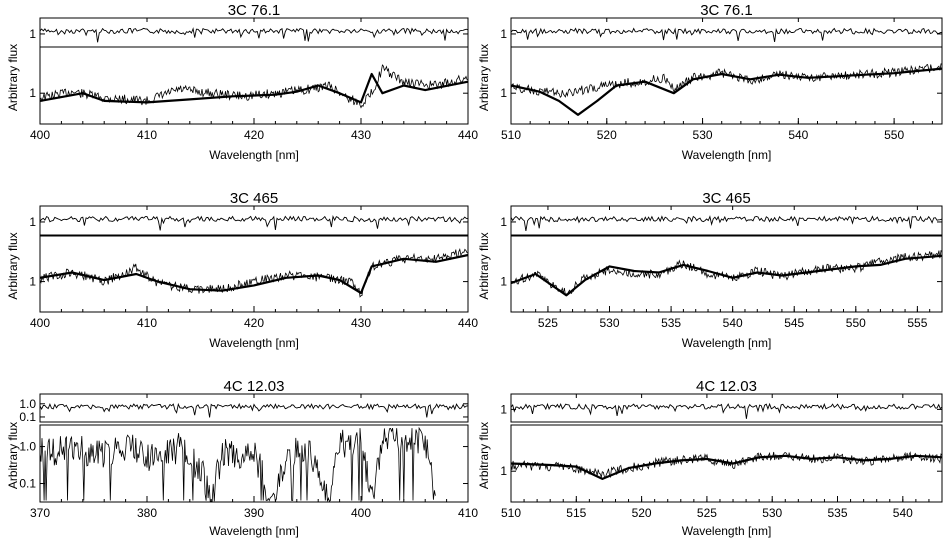  What do you see at coordinates (576, 513) in the screenshot?
I see `x-tick-label: 515` at bounding box center [576, 513].